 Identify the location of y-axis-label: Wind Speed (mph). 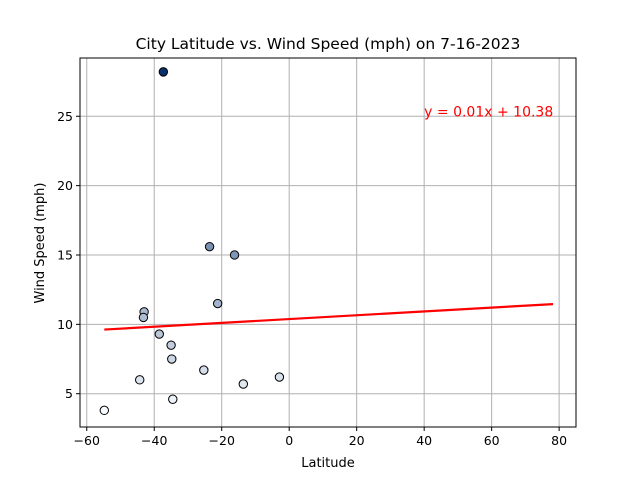
(40, 243).